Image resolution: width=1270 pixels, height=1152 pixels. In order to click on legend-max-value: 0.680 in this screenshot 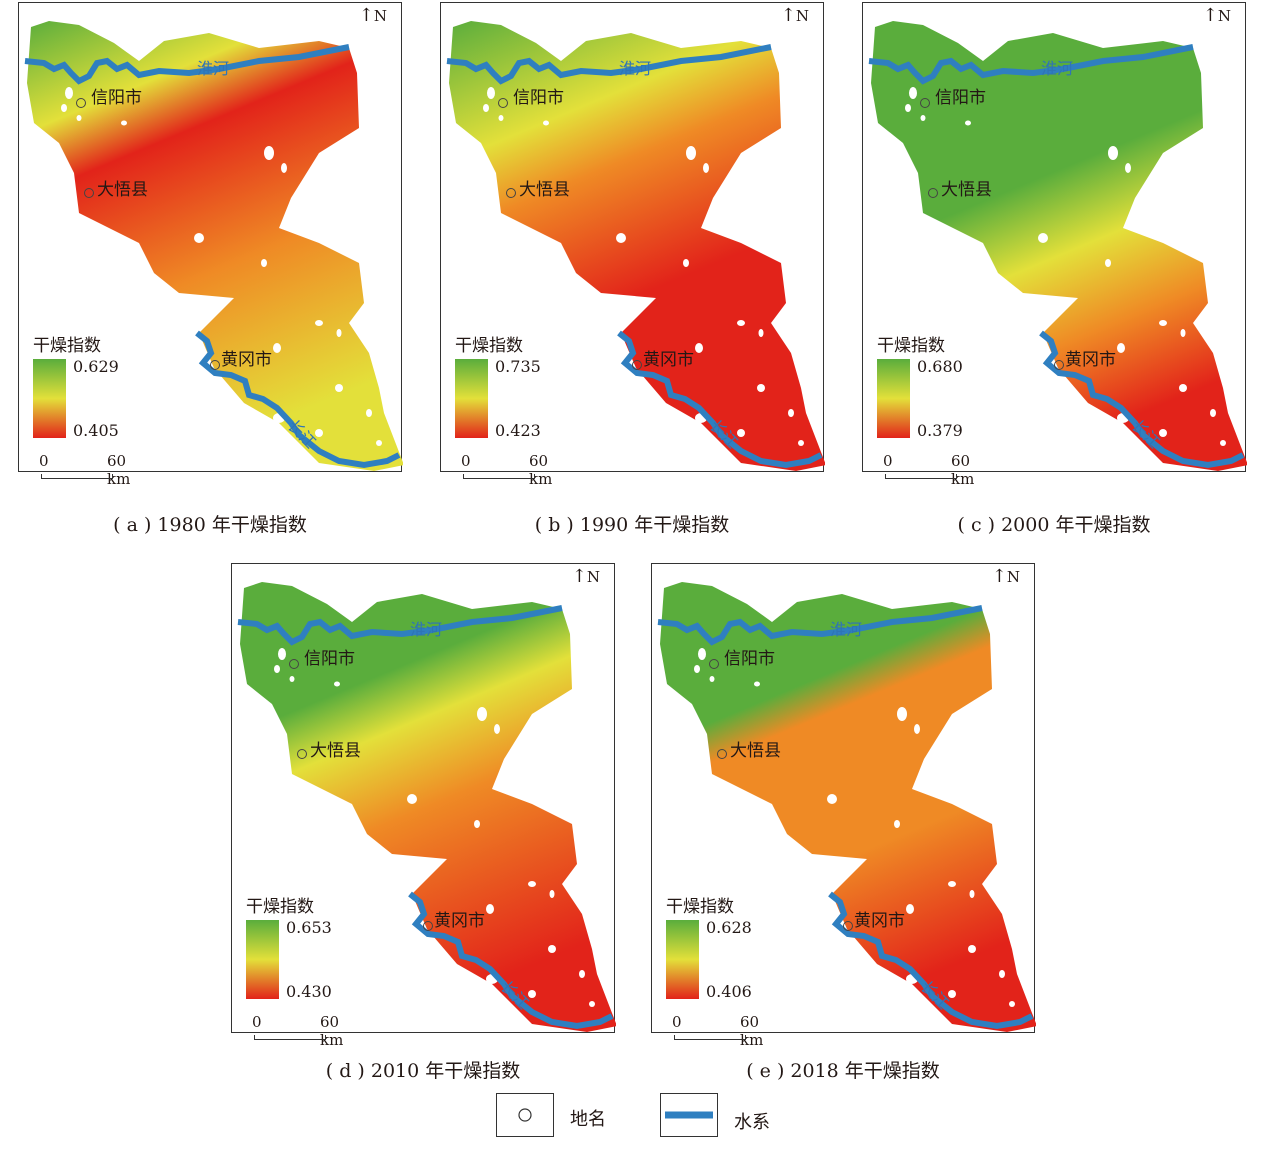, I will do `click(940, 366)`.